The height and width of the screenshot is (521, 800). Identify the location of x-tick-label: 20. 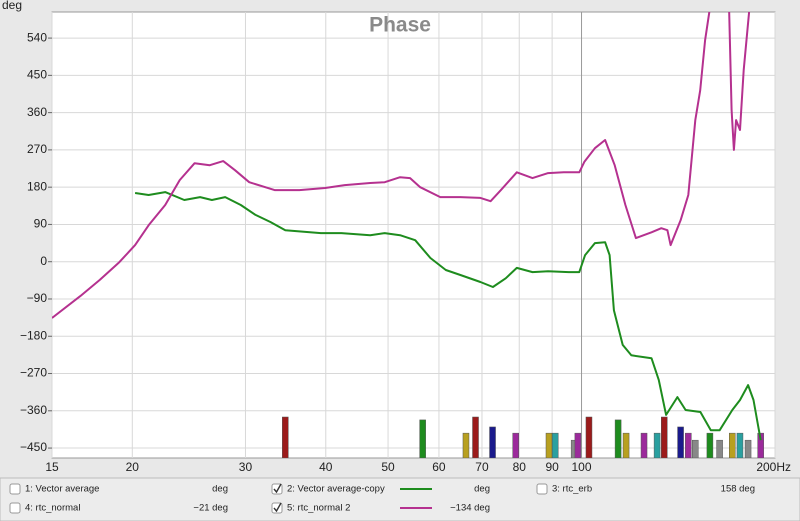
(133, 467).